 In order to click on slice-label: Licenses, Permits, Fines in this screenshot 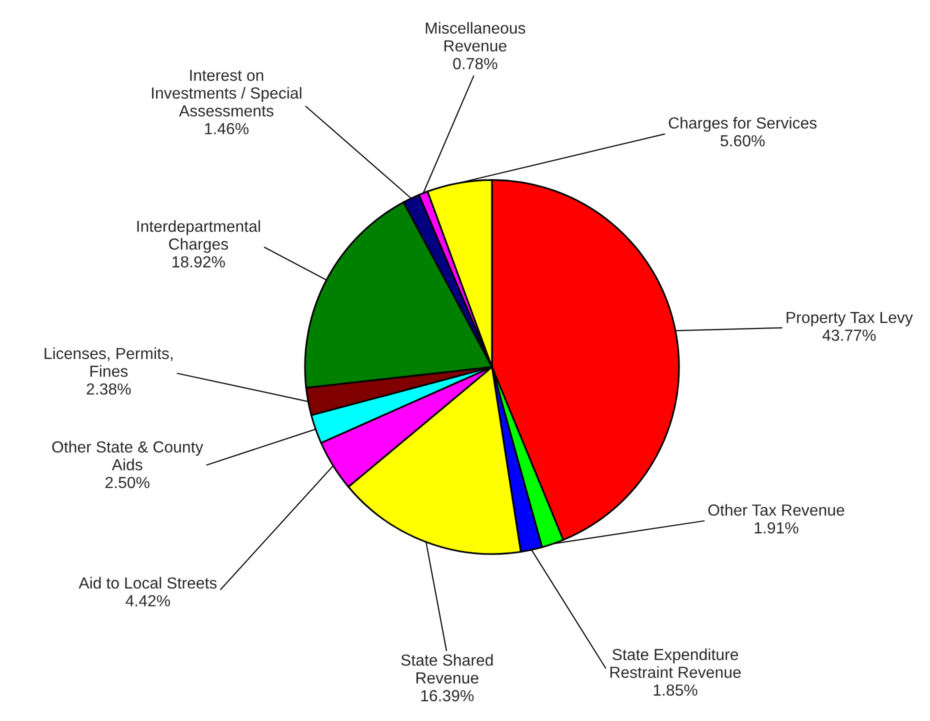, I will do `click(108, 362)`.